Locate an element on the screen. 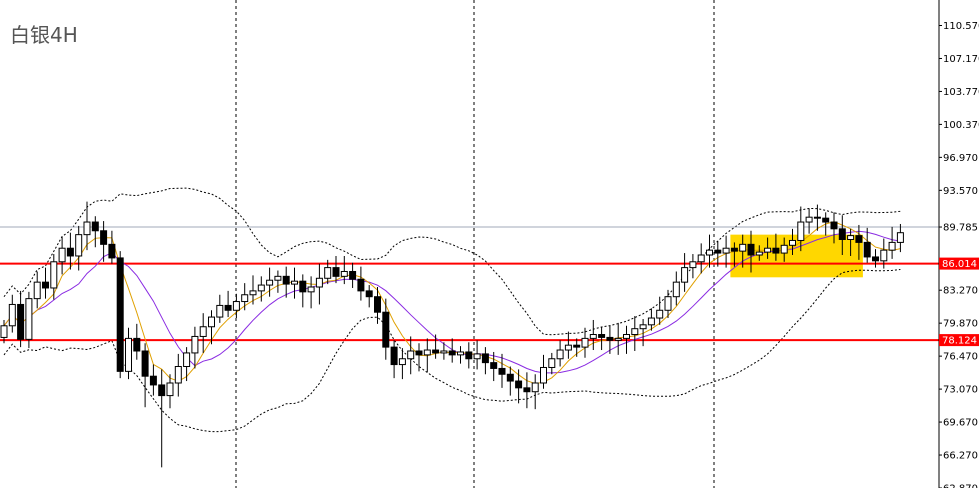 This screenshot has width=979, height=488. axis-tick-label: 103.770 is located at coordinates (961, 92).